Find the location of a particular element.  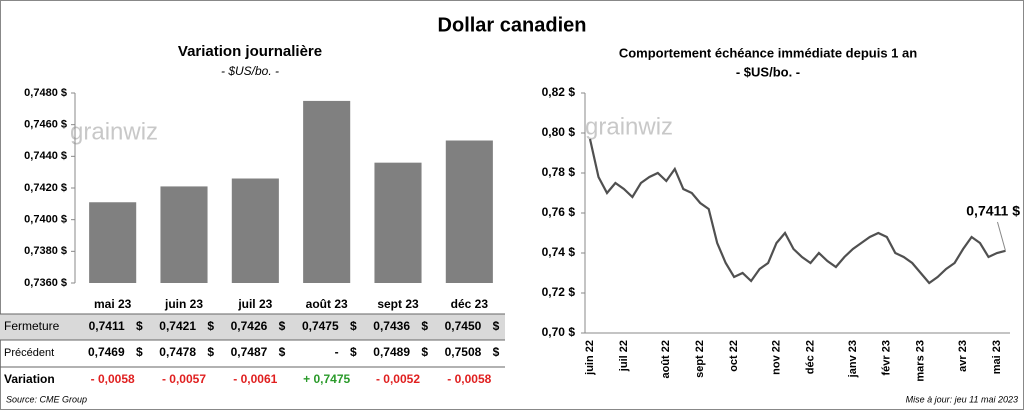

y-tick-label: 0,7400 $ is located at coordinates (45, 220).